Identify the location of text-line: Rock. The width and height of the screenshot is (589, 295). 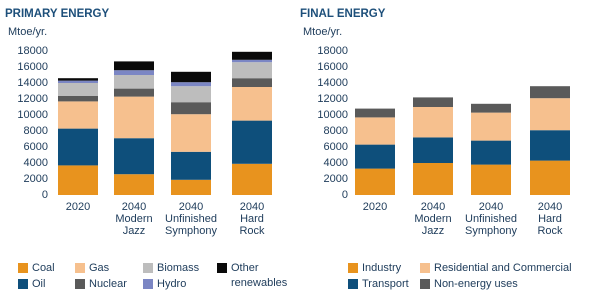
(252, 231).